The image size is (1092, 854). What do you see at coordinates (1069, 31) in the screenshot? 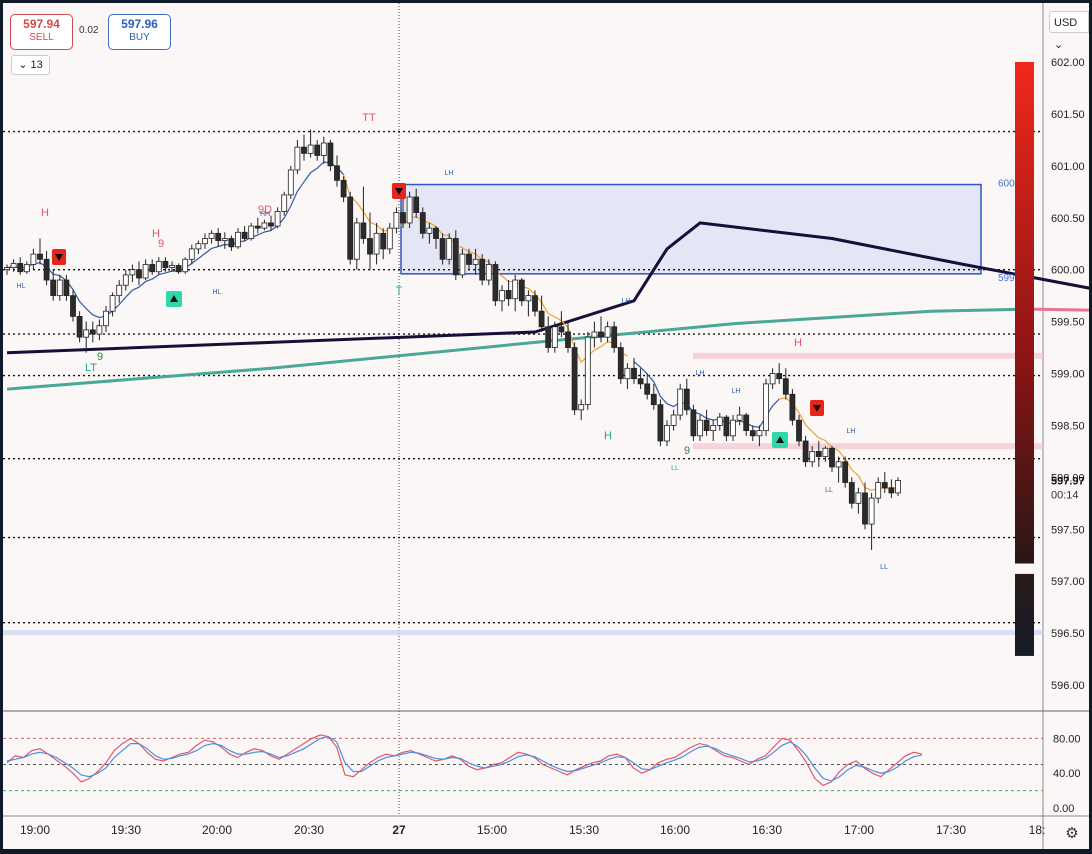
I see `currency-selector: USD ⌄` at bounding box center [1069, 31].